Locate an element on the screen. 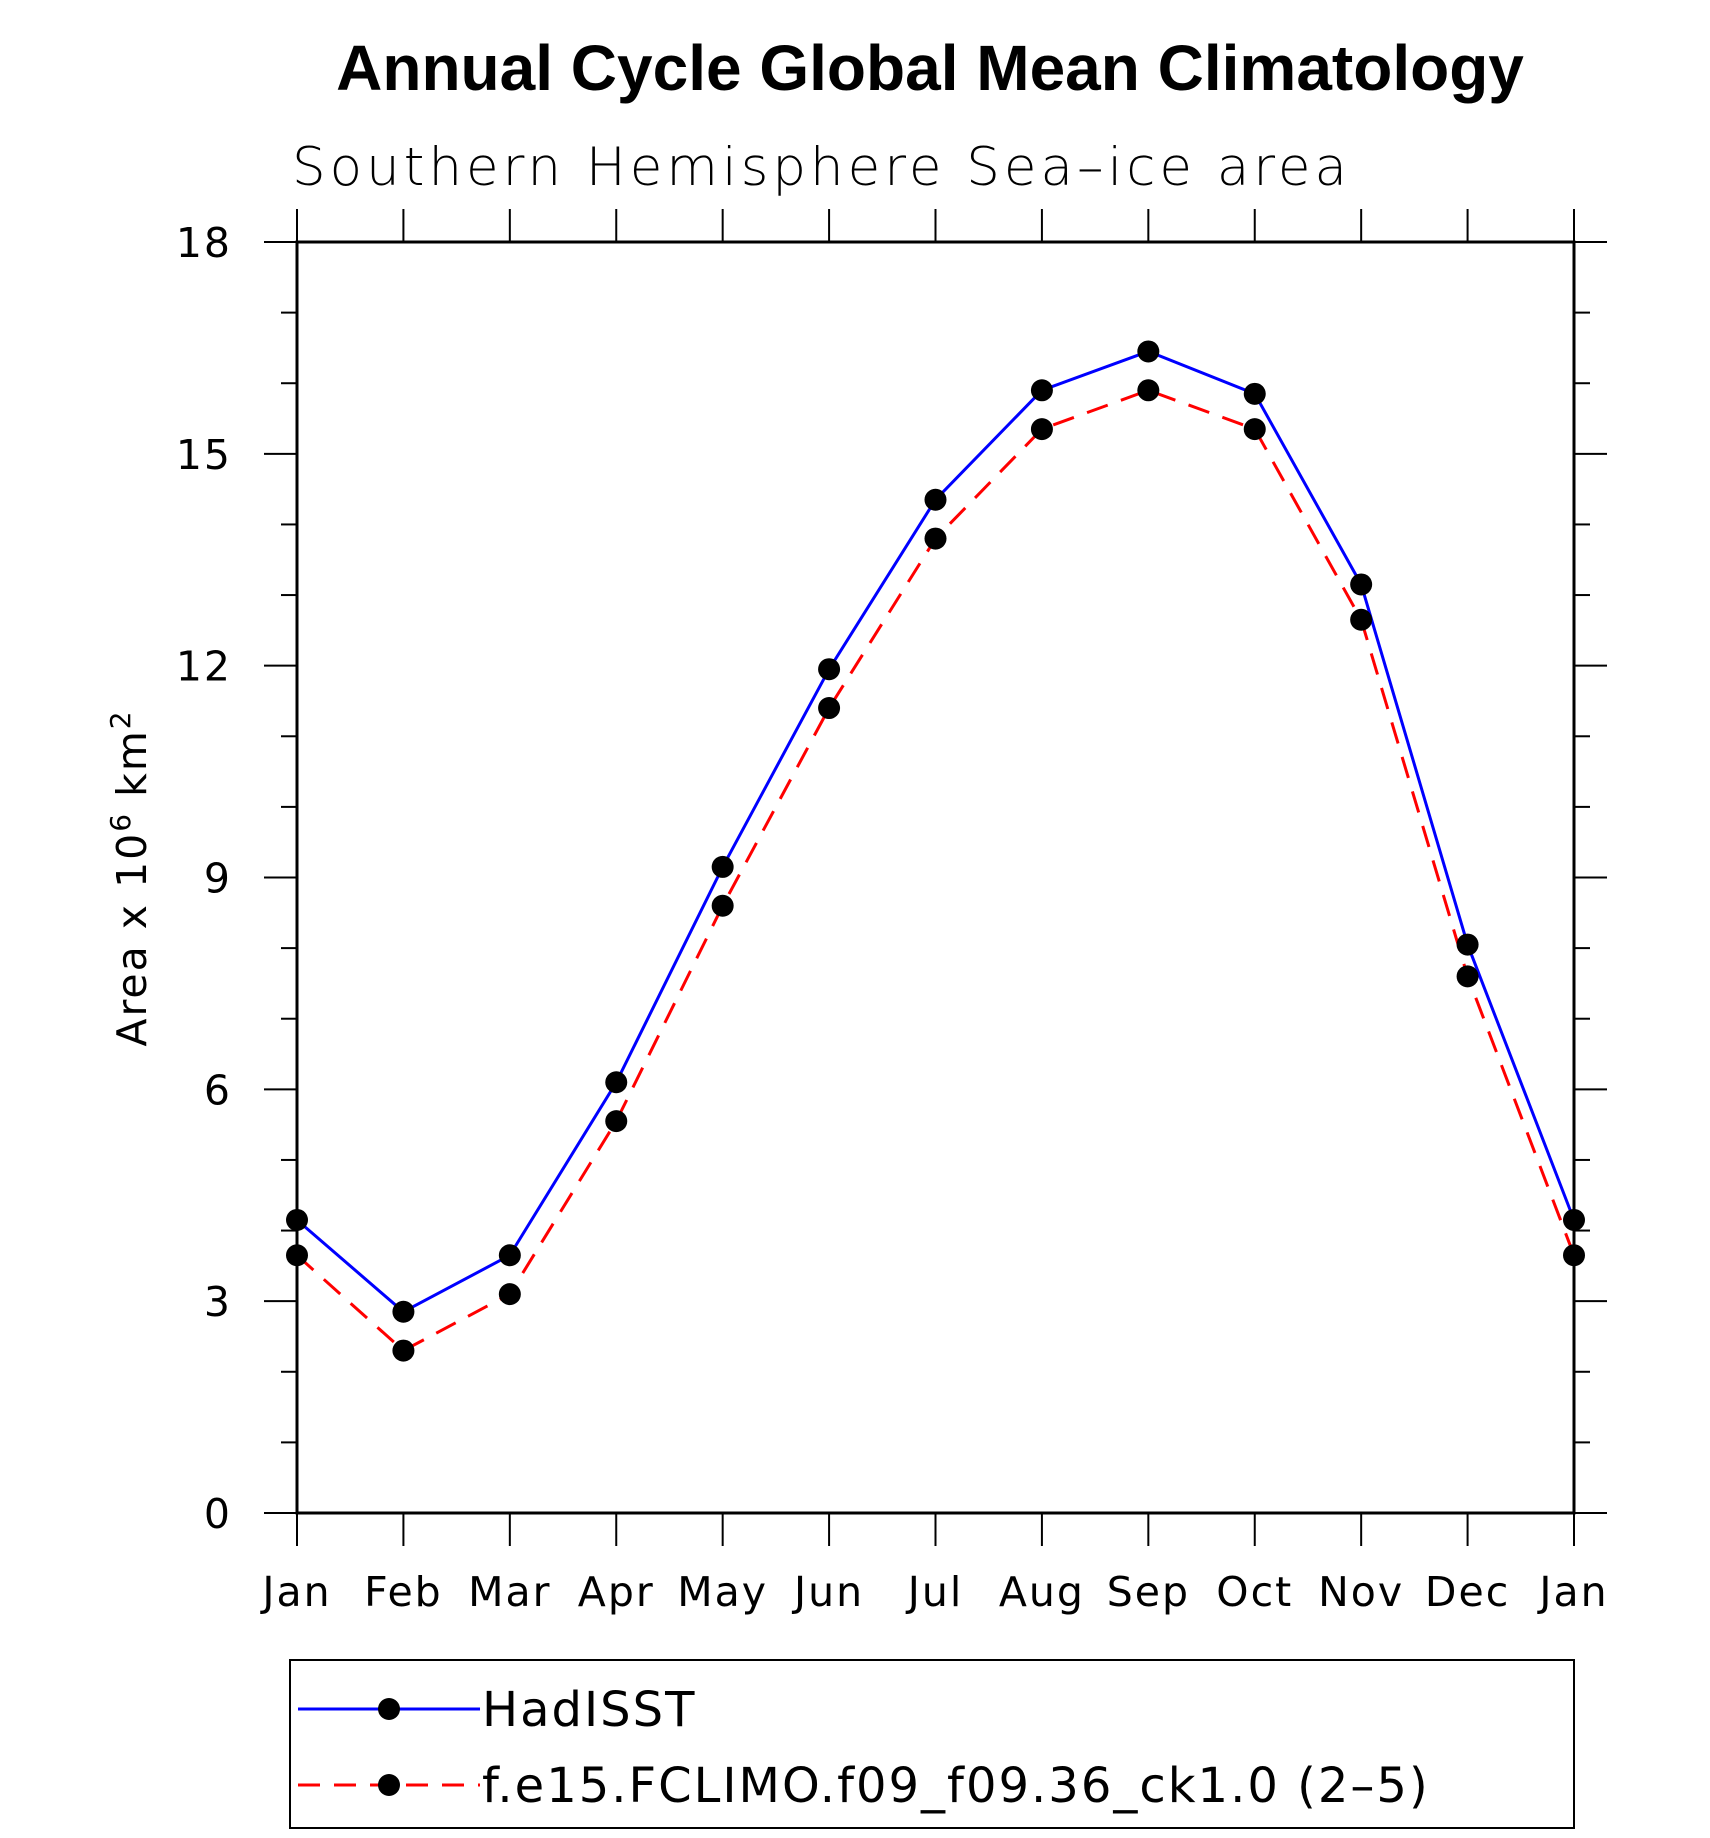 This screenshot has width=1710, height=1838. y-tick-label: 6 is located at coordinates (218, 1090).